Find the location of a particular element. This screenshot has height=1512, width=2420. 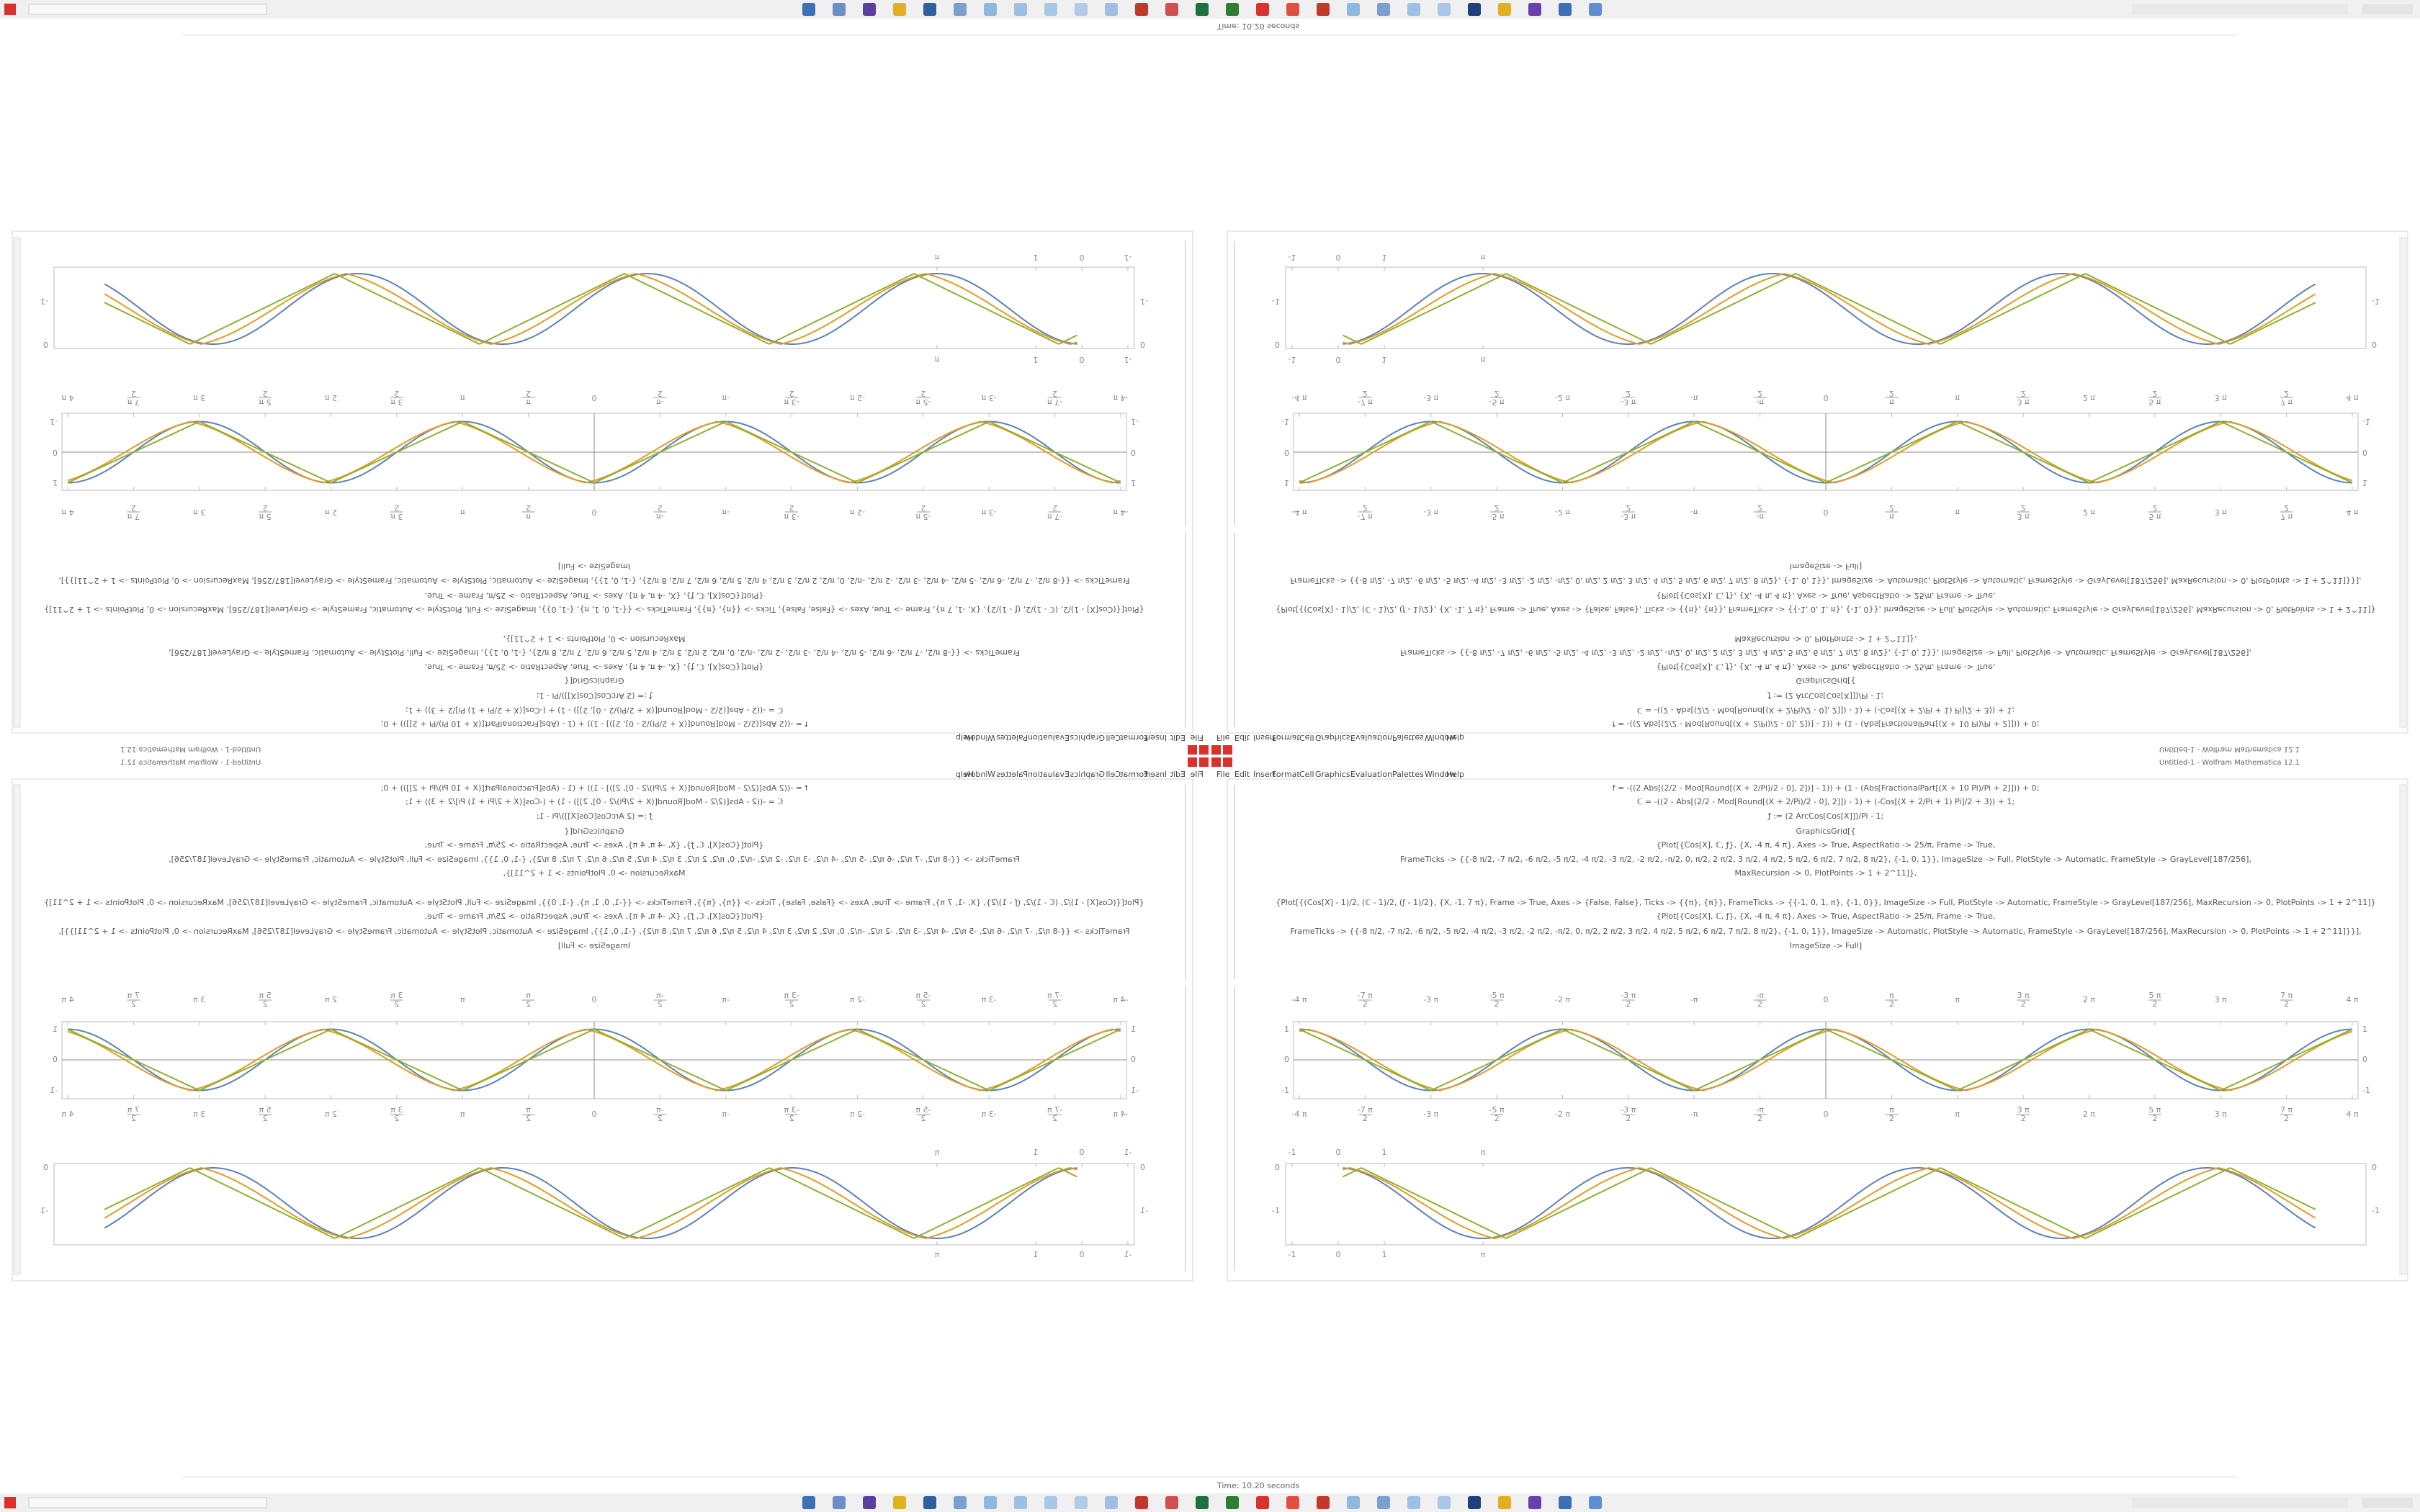

system-tray is located at coordinates (2240, 1503).